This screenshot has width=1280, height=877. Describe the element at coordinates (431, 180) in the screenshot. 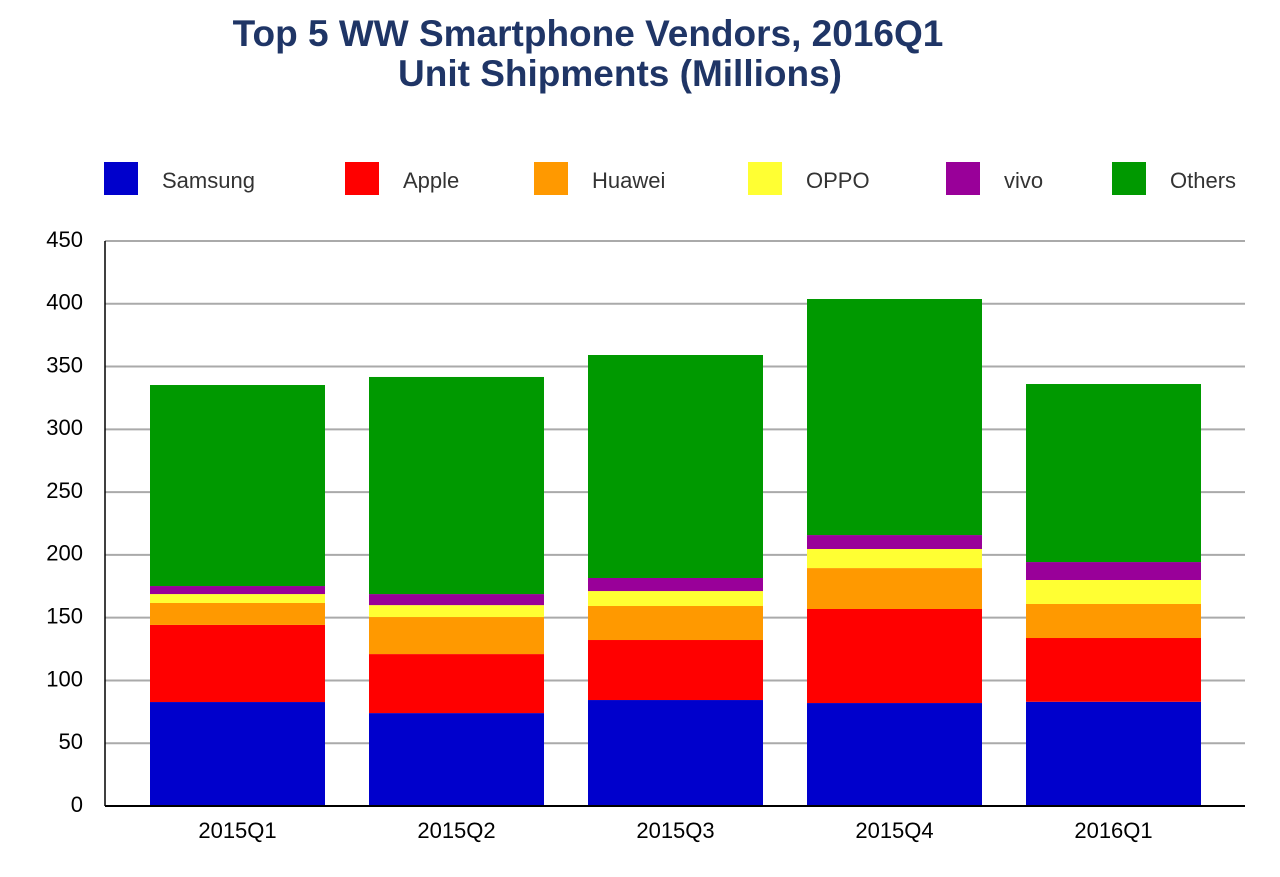

I see `legend-label: Apple` at that location.